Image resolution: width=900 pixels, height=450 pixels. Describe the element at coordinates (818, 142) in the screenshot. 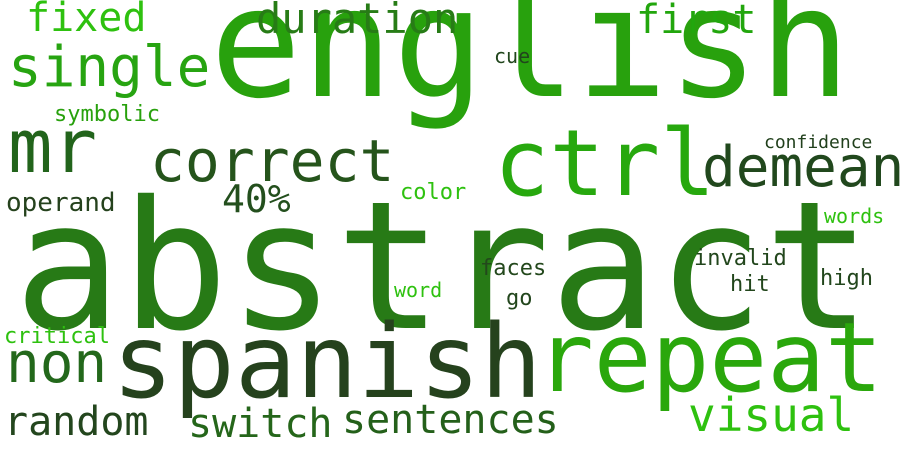

I see `word-confidence: confidence` at that location.